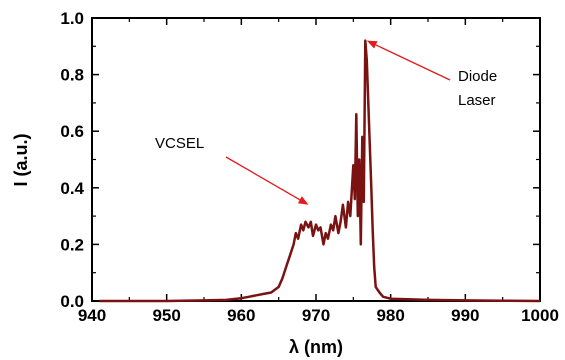 The height and width of the screenshot is (360, 565). Describe the element at coordinates (316, 347) in the screenshot. I see `x-axis-title: λ (nm)` at that location.